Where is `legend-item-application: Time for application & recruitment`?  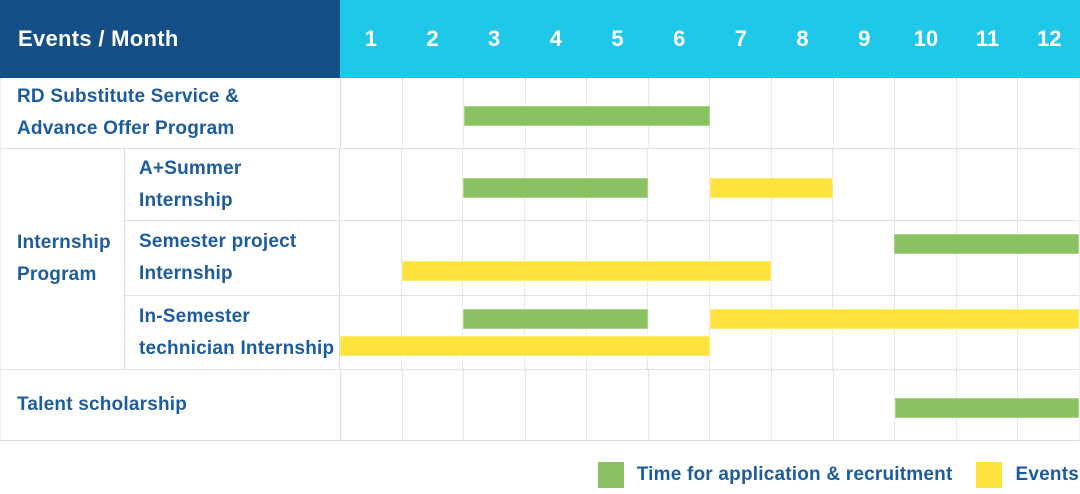 legend-item-application: Time for application & recruitment is located at coordinates (775, 475).